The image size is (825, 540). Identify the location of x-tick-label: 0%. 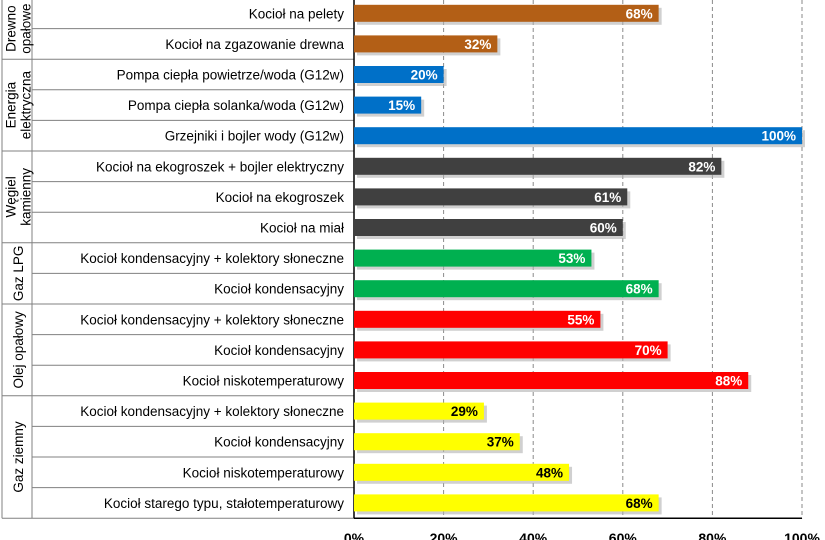
(354, 535).